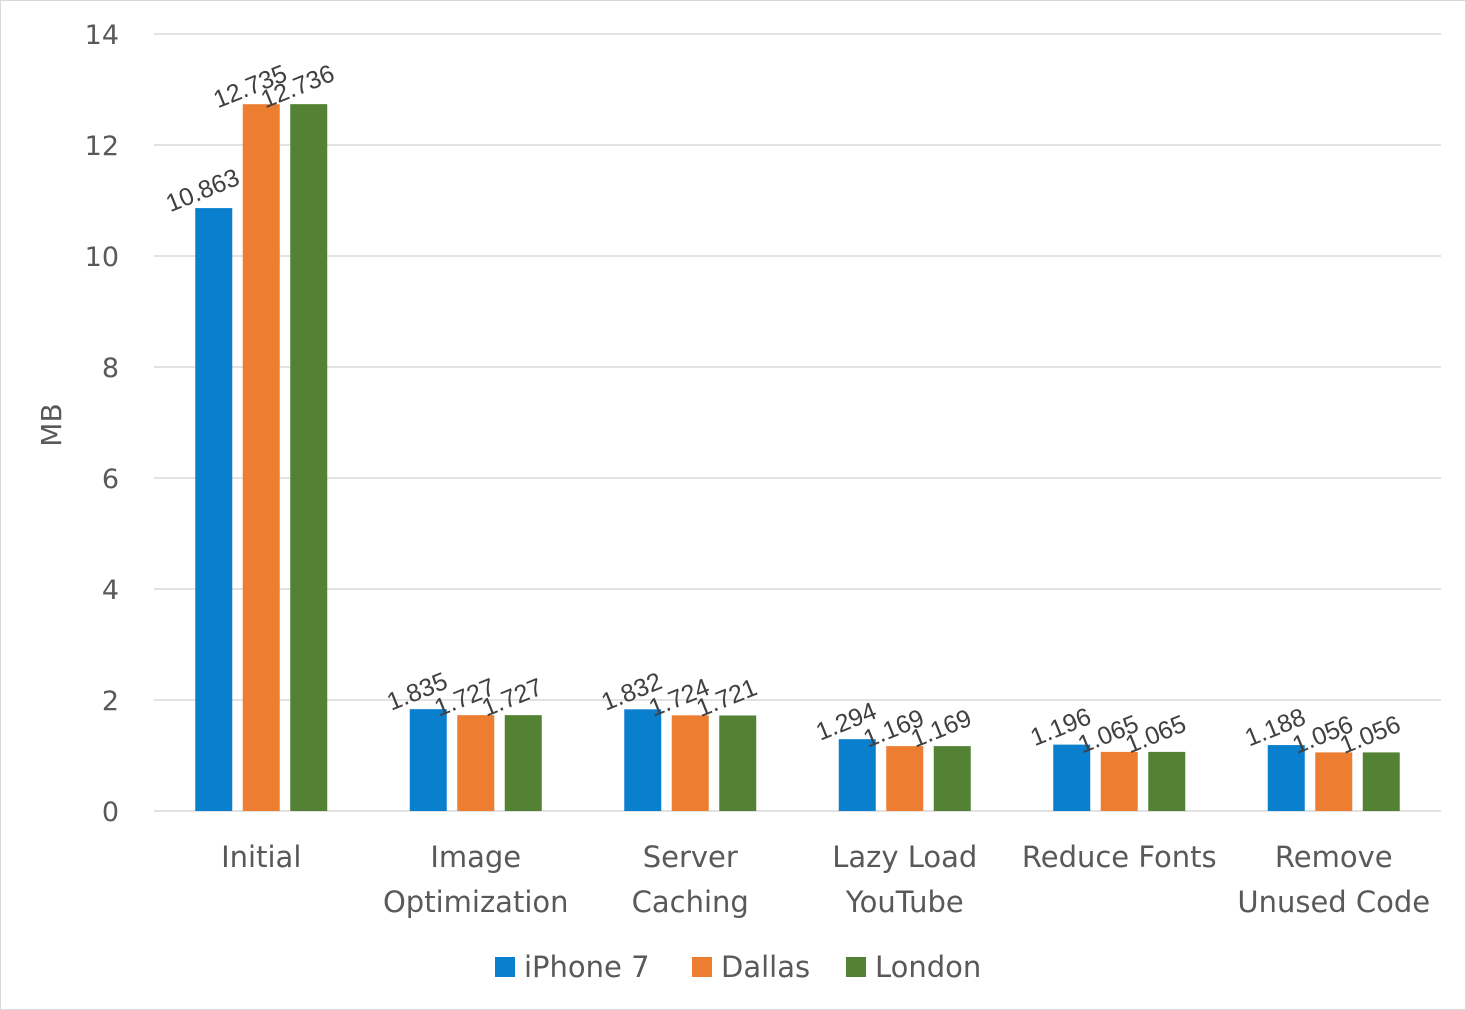 The image size is (1466, 1010). What do you see at coordinates (51, 424) in the screenshot?
I see `y-axis-label: MB` at bounding box center [51, 424].